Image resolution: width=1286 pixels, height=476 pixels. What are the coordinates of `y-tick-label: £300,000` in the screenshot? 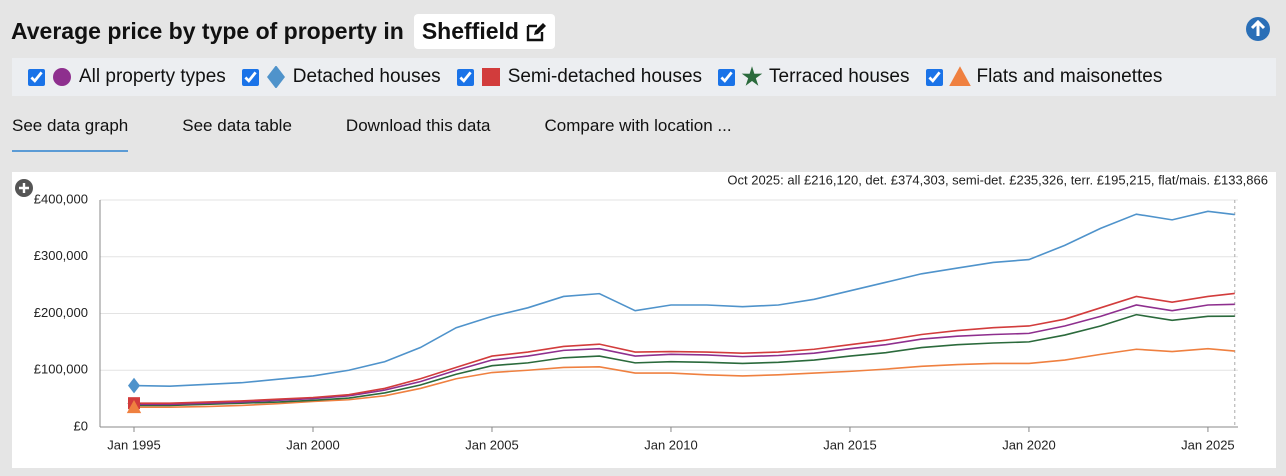 It's located at (61, 255).